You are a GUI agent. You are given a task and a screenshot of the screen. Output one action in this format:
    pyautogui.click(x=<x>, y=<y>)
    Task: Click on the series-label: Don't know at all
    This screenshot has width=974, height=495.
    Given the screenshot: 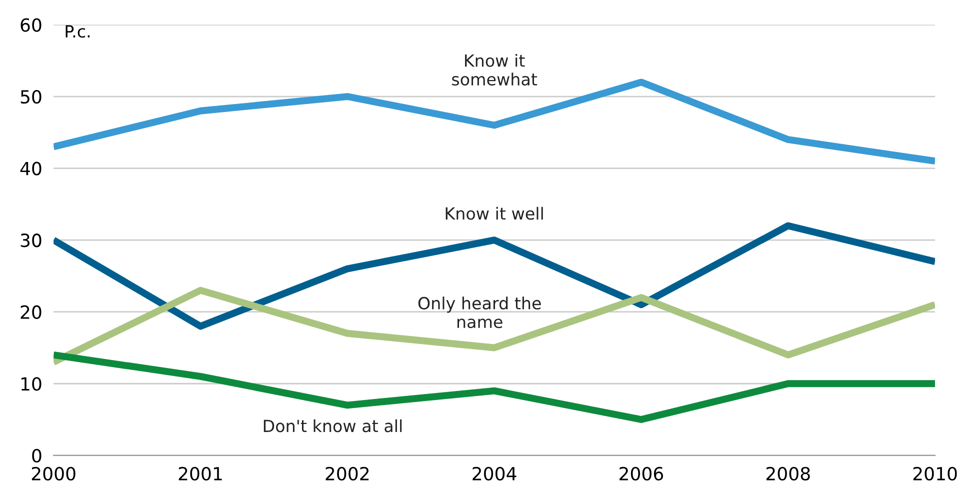 What is the action you would take?
    pyautogui.click(x=333, y=425)
    